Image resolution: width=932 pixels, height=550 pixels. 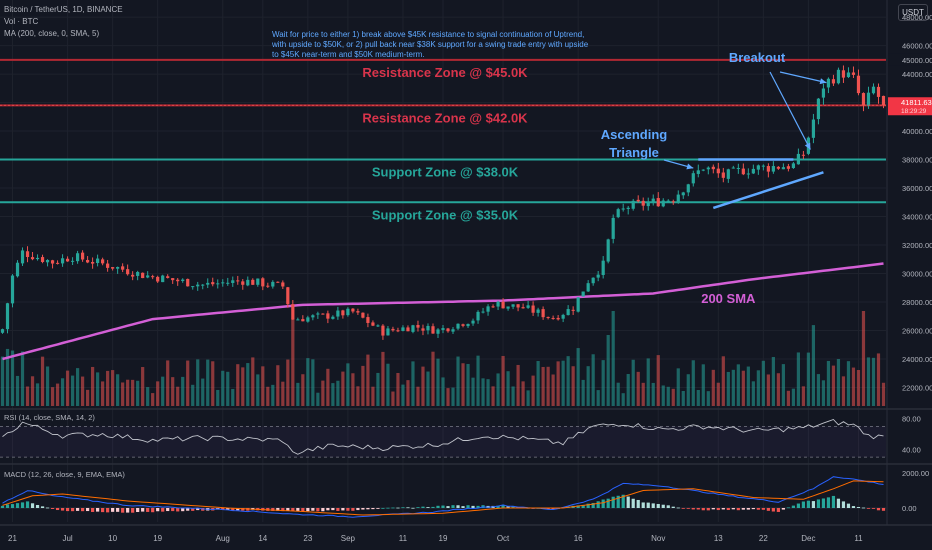 I want to click on time-tick-label: 19, so click(x=443, y=538).